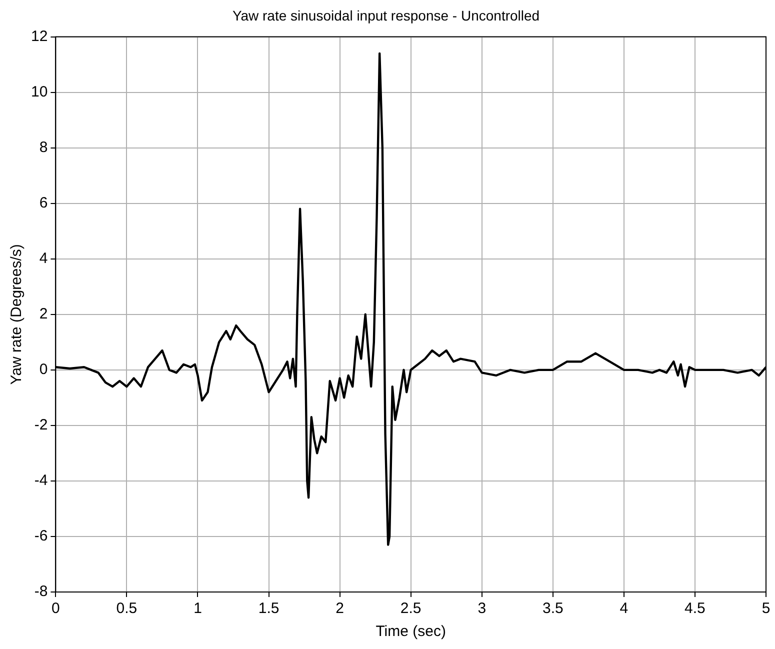 This screenshot has height=649, width=775. What do you see at coordinates (766, 609) in the screenshot?
I see `x-tick-label: 5` at bounding box center [766, 609].